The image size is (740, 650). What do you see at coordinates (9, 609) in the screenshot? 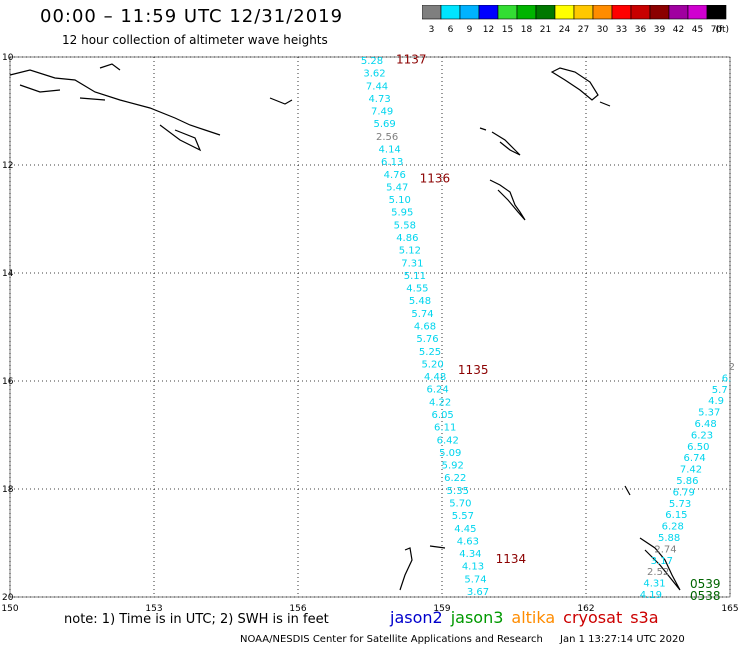
I see `lon-tick-label: 150` at bounding box center [9, 609].